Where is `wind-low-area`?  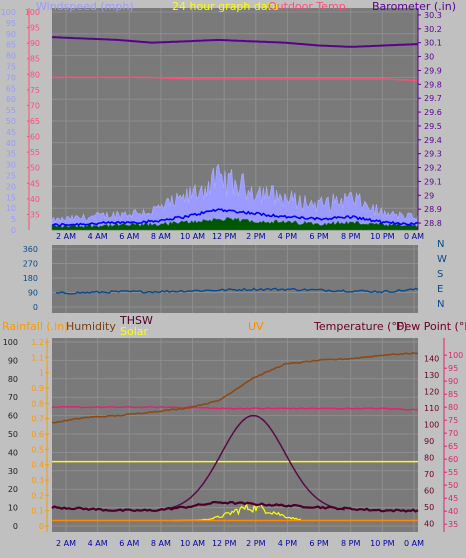
wind-low-area is located at coordinates (235, 224).